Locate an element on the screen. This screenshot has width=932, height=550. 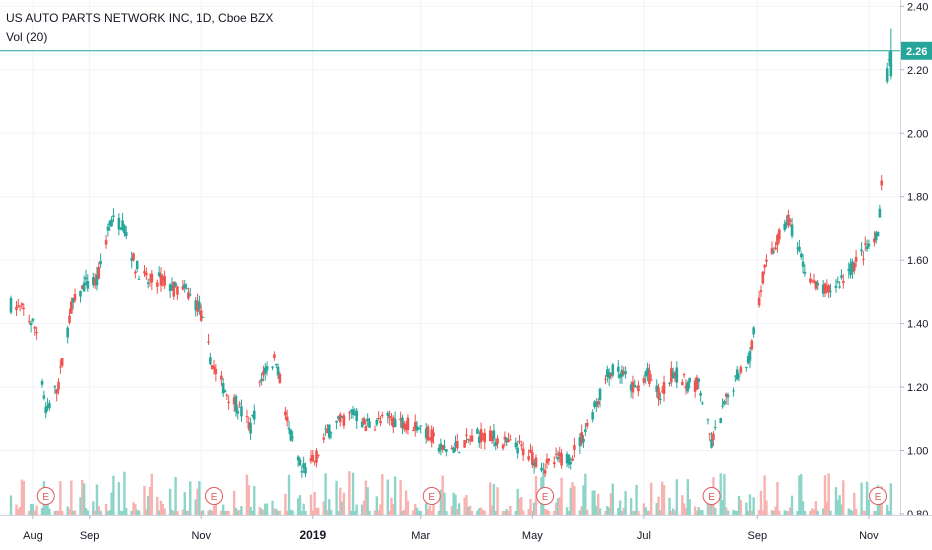
time-tick-label: Jul is located at coordinates (644, 536).